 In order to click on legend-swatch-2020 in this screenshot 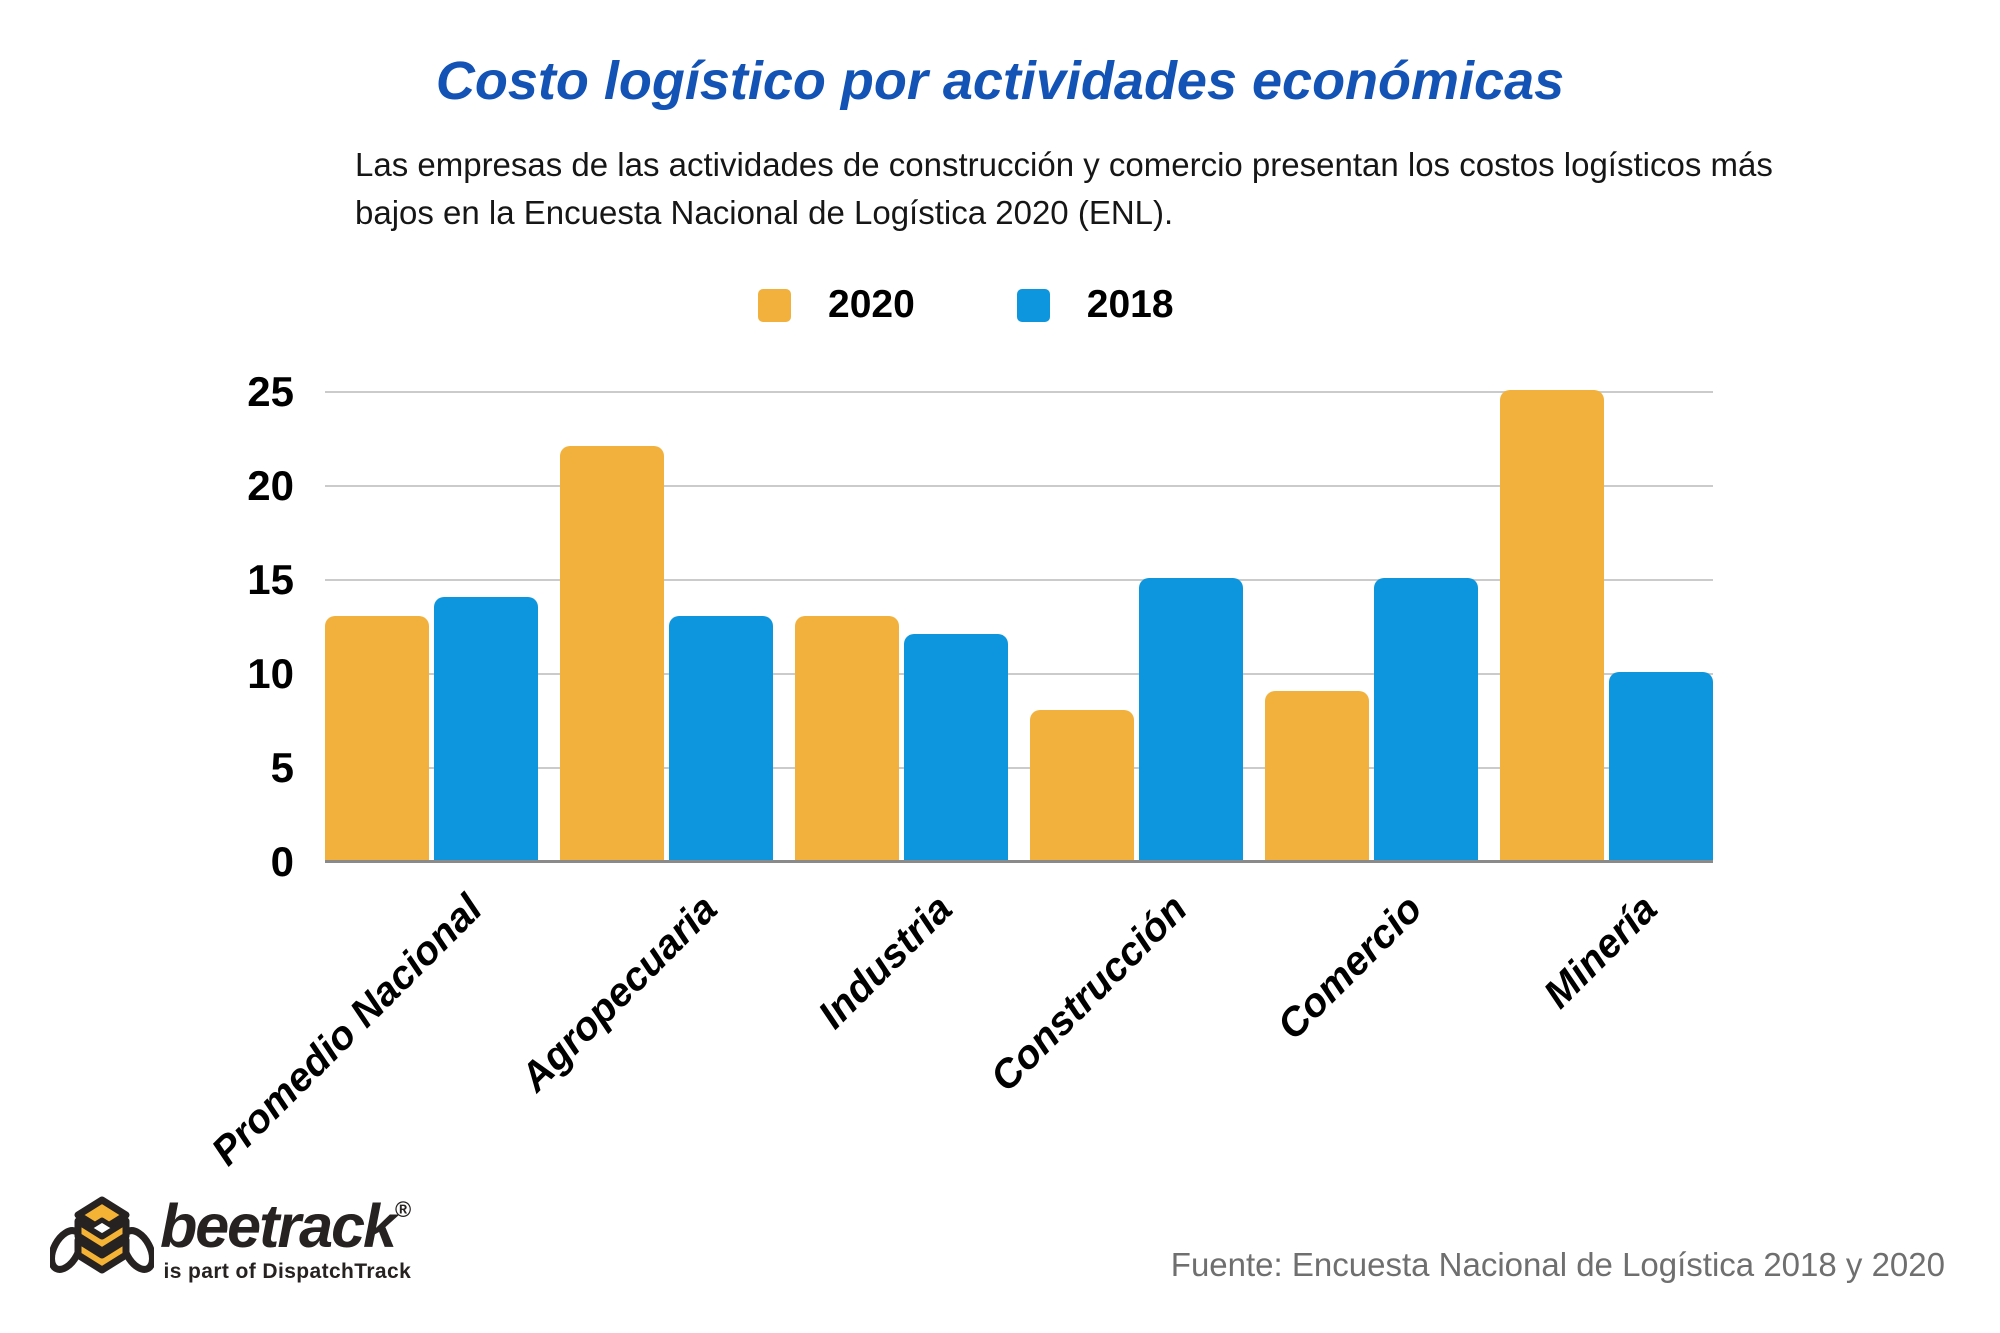, I will do `click(774, 305)`.